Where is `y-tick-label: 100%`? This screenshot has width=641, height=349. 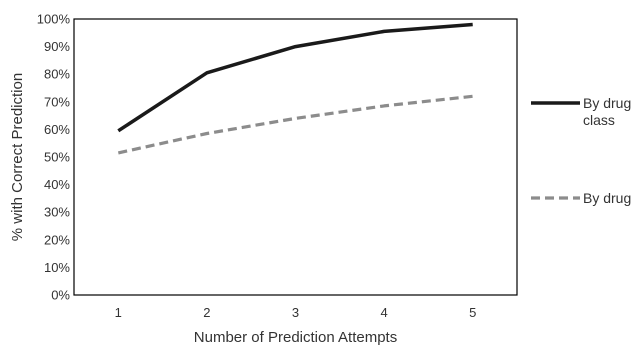
y-tick-label: 100% is located at coordinates (54, 19).